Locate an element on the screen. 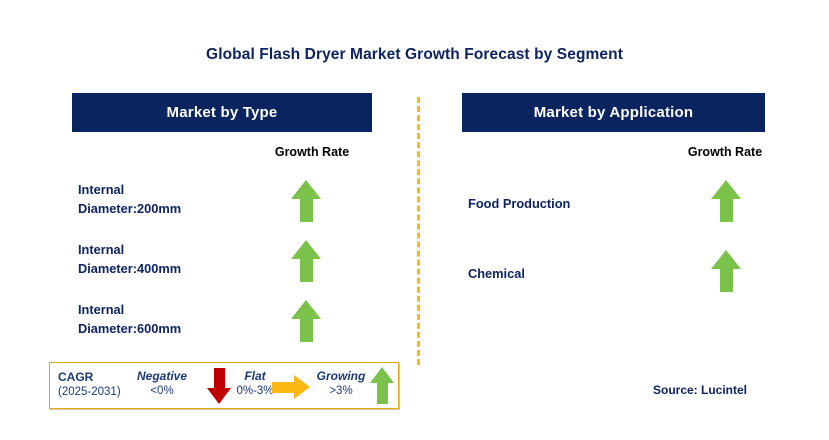 This screenshot has width=829, height=440. table-row: Internal Diameter:200mm is located at coordinates (228, 208).